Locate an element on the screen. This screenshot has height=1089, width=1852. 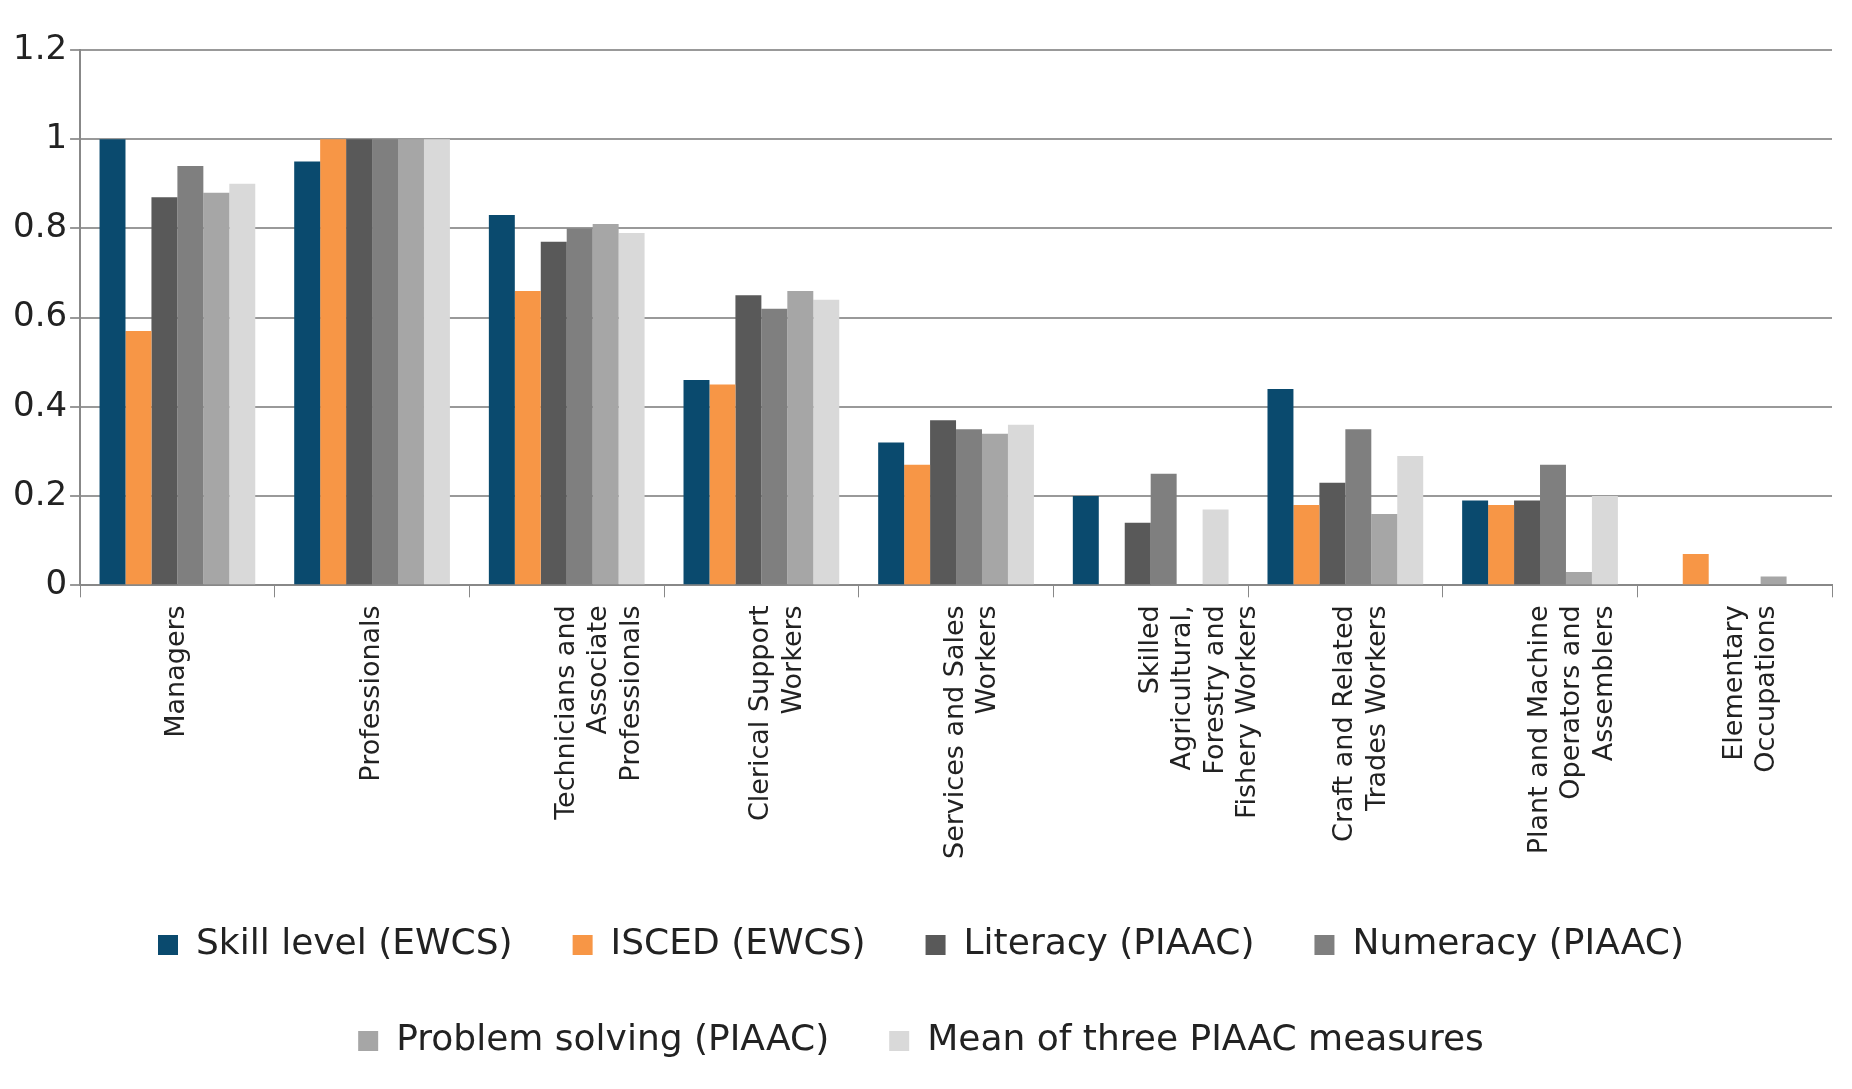
x-tick-label: Clerical Support Workers is located at coordinates (775, 713).